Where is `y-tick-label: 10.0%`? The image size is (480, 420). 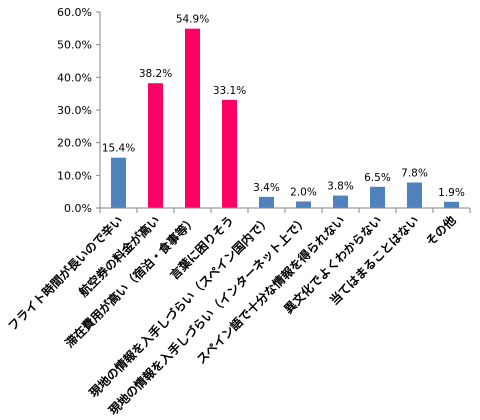 y-tick-label: 10.0% is located at coordinates (74, 175).